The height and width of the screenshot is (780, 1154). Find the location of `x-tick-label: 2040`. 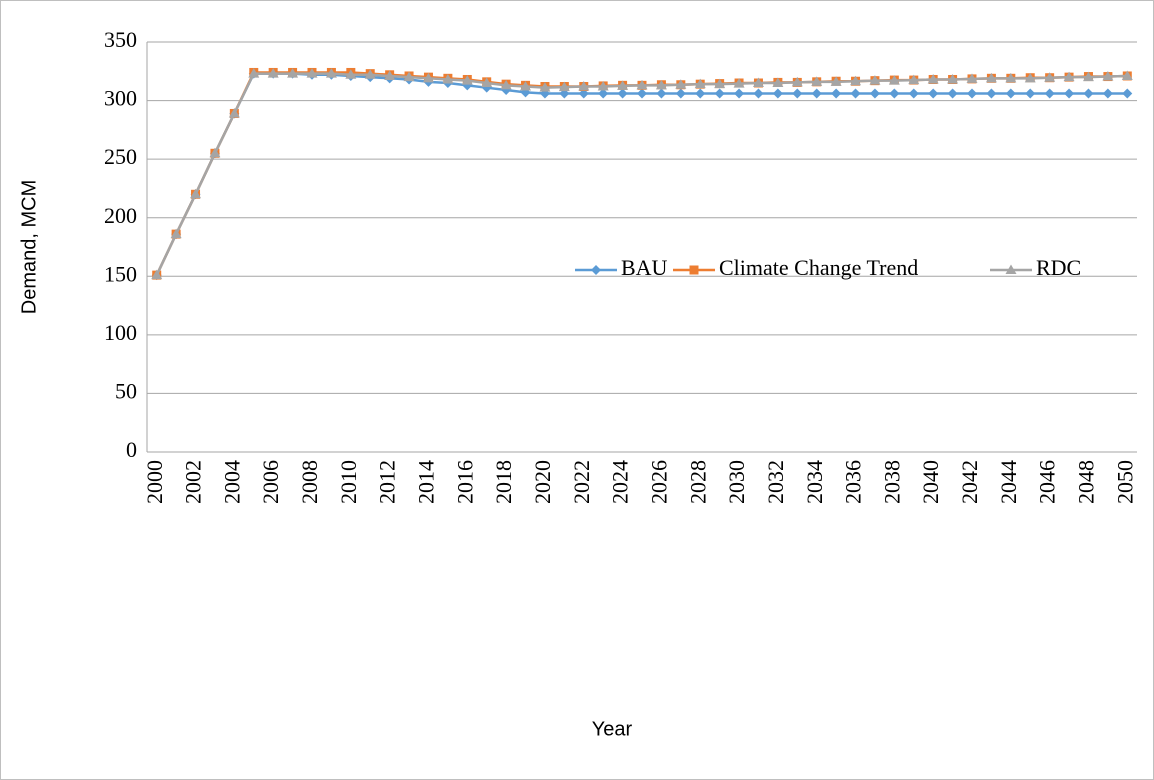

x-tick-label: 2040 is located at coordinates (930, 482).